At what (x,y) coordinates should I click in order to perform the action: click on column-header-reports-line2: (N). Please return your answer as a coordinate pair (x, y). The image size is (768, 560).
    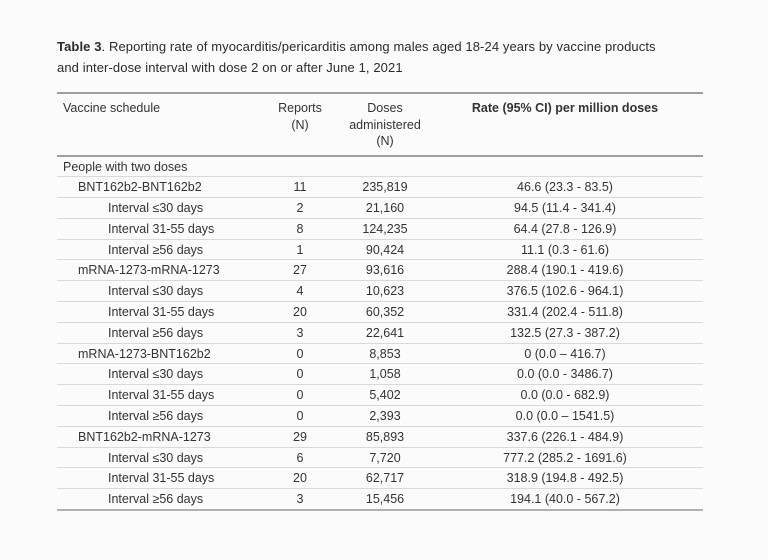
    Looking at the image, I should click on (300, 124).